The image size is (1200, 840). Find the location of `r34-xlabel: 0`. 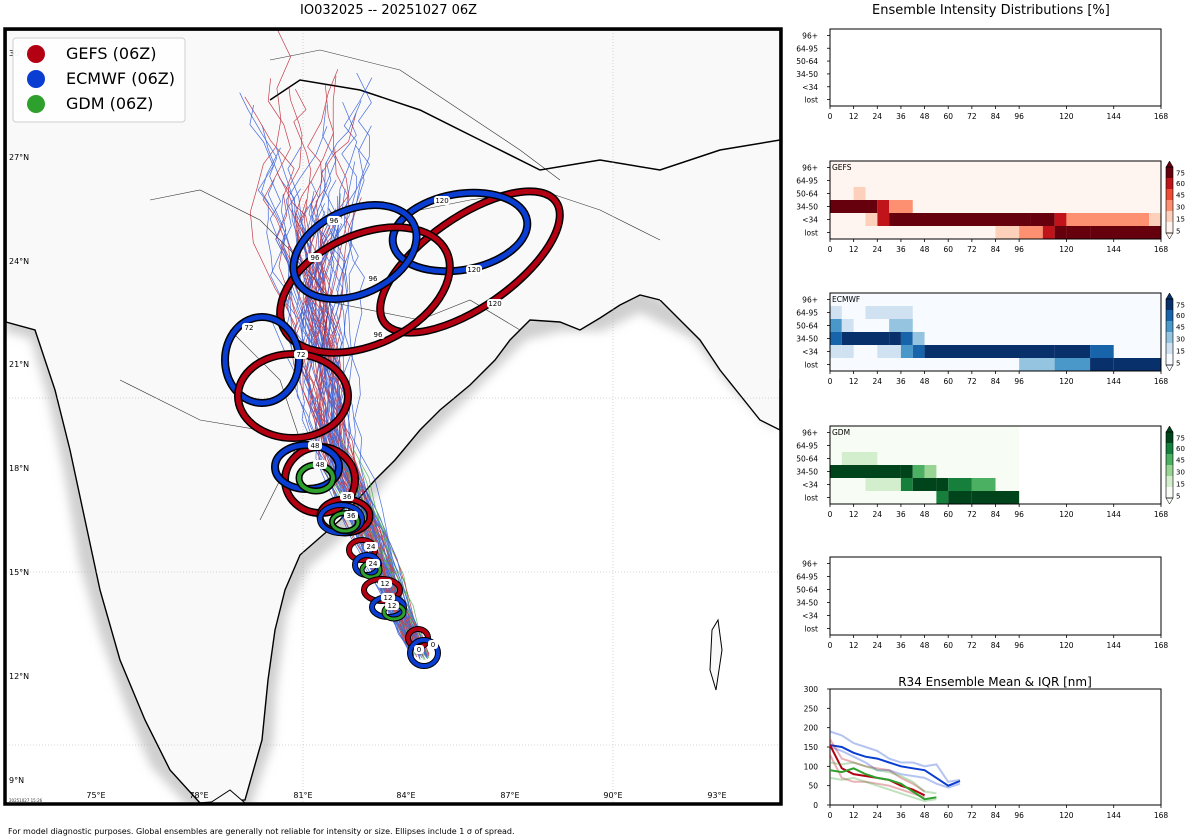

r34-xlabel: 0 is located at coordinates (830, 815).